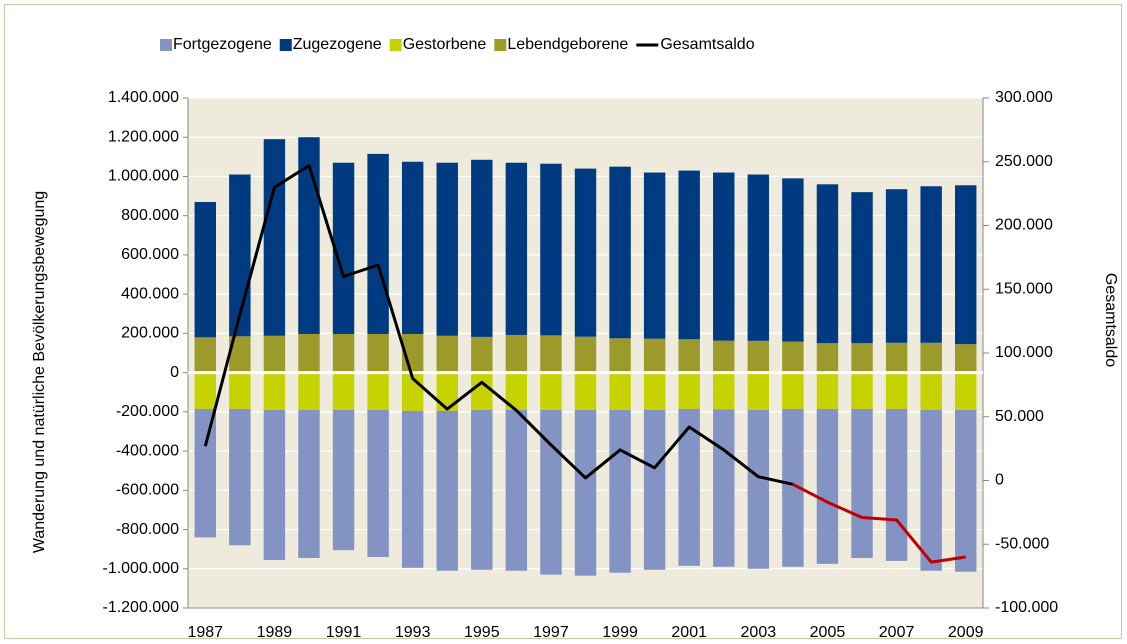 This screenshot has width=1127, height=644. What do you see at coordinates (707, 44) in the screenshot?
I see `legend-label: Gesamtsaldo` at bounding box center [707, 44].